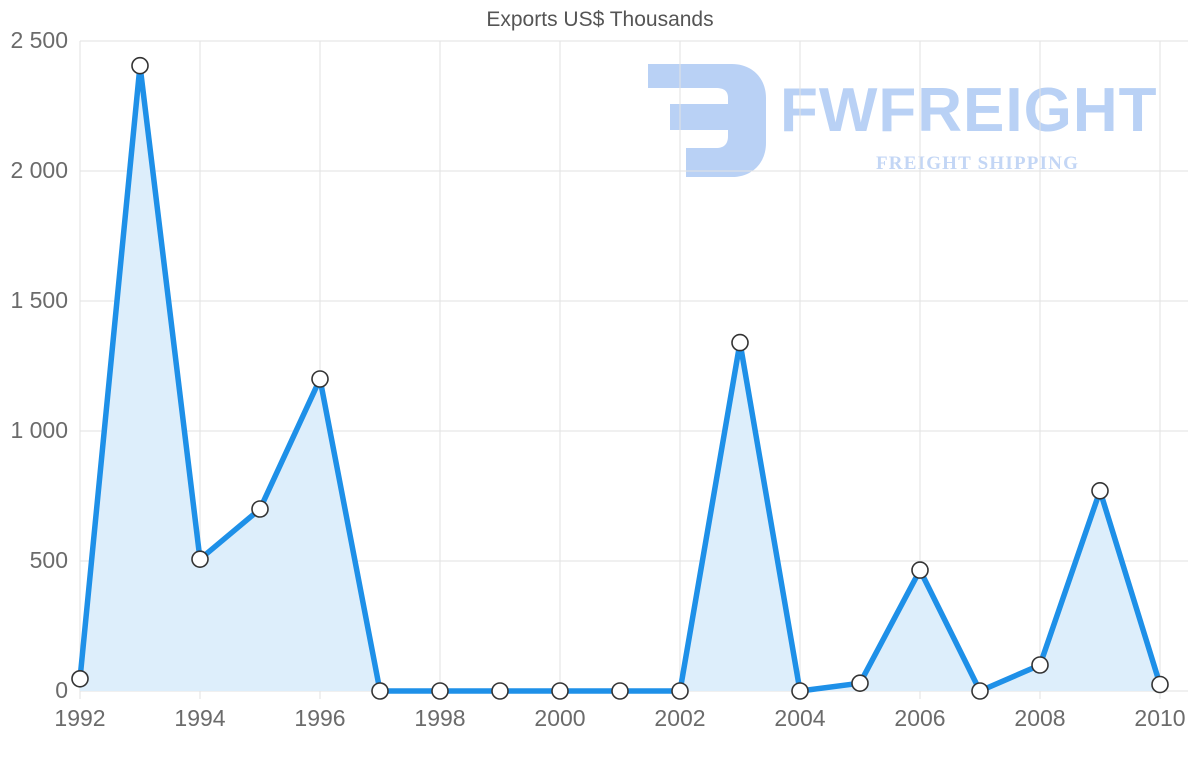  I want to click on y-axis-tick-label: 2 000, so click(39, 170).